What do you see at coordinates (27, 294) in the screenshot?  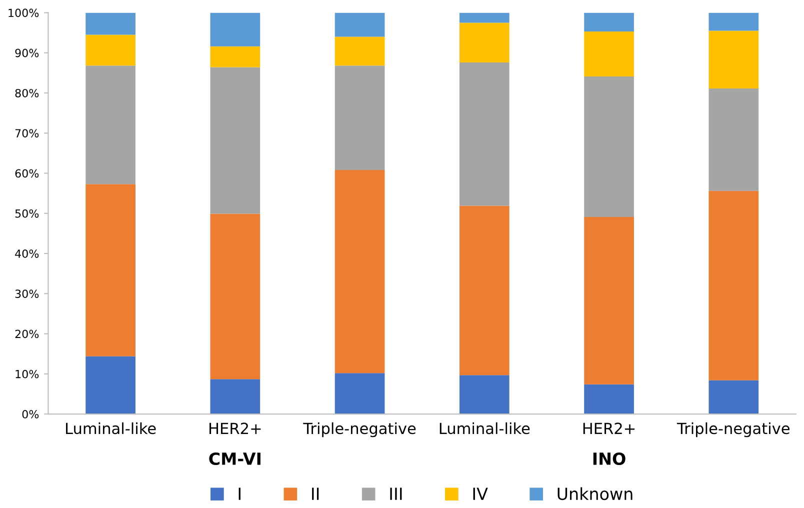 I see `y-tick-label: 30%` at bounding box center [27, 294].